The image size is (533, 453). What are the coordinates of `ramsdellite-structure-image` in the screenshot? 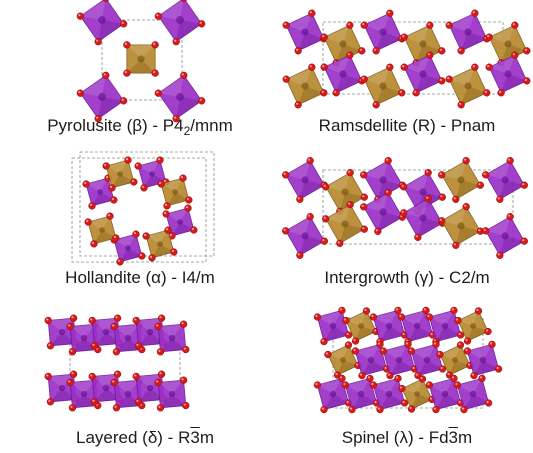 It's located at (406, 59).